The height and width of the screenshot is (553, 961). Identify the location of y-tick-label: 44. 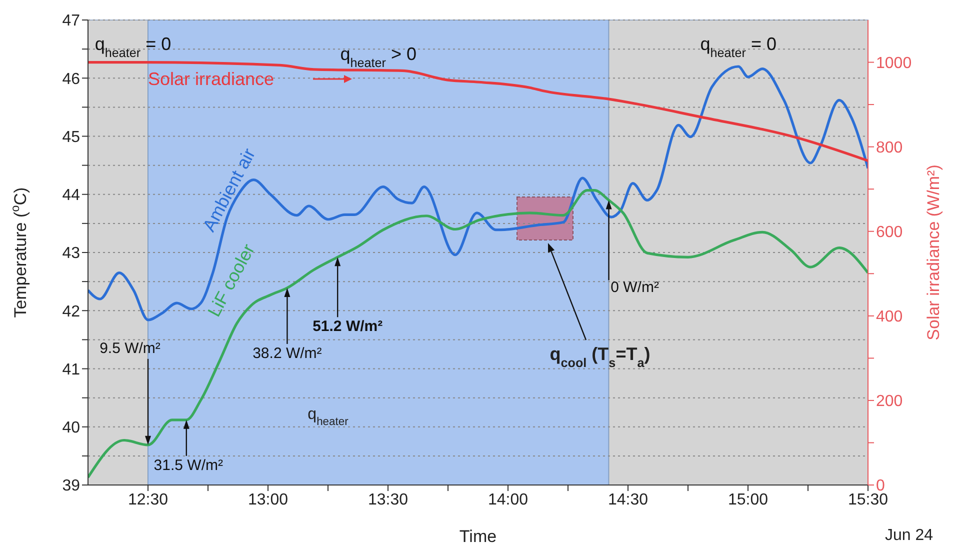
(71, 195).